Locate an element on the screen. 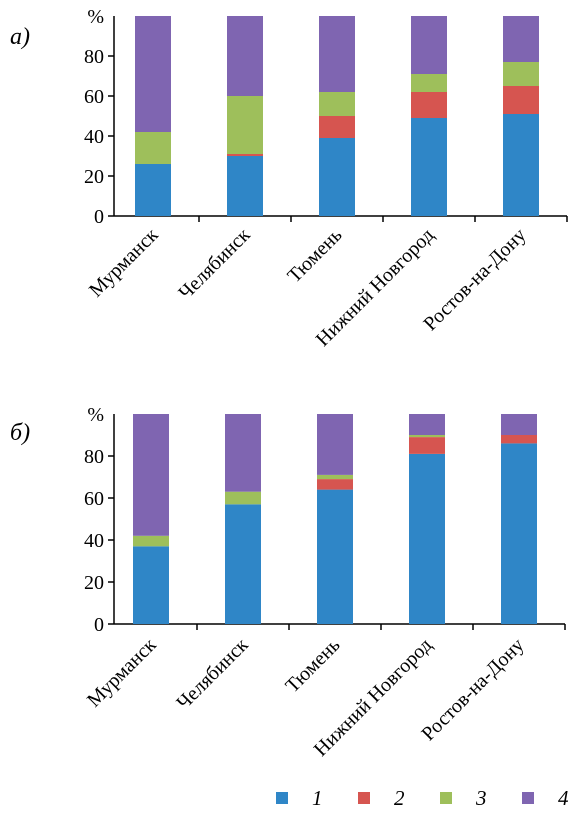  panel-a-label: а) is located at coordinates (20, 37).